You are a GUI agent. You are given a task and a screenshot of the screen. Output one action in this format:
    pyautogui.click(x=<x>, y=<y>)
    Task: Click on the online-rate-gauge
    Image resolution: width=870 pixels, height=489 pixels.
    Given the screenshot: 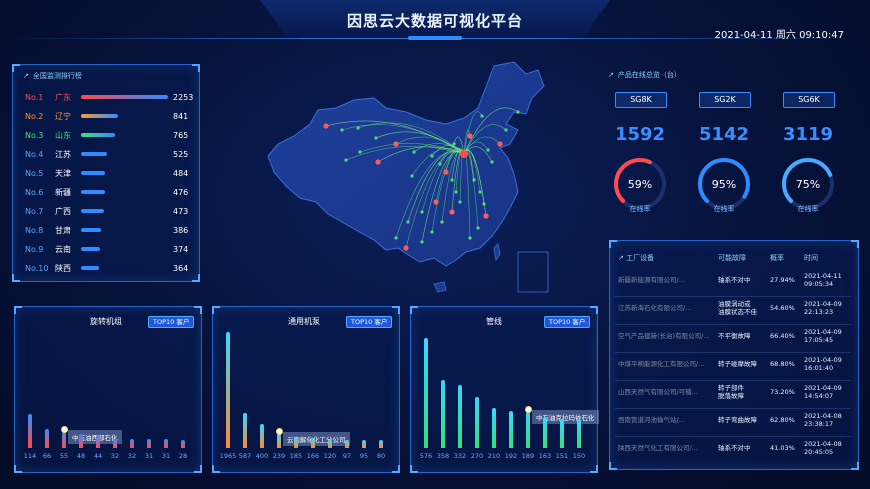 What is the action you would take?
    pyautogui.click(x=724, y=184)
    